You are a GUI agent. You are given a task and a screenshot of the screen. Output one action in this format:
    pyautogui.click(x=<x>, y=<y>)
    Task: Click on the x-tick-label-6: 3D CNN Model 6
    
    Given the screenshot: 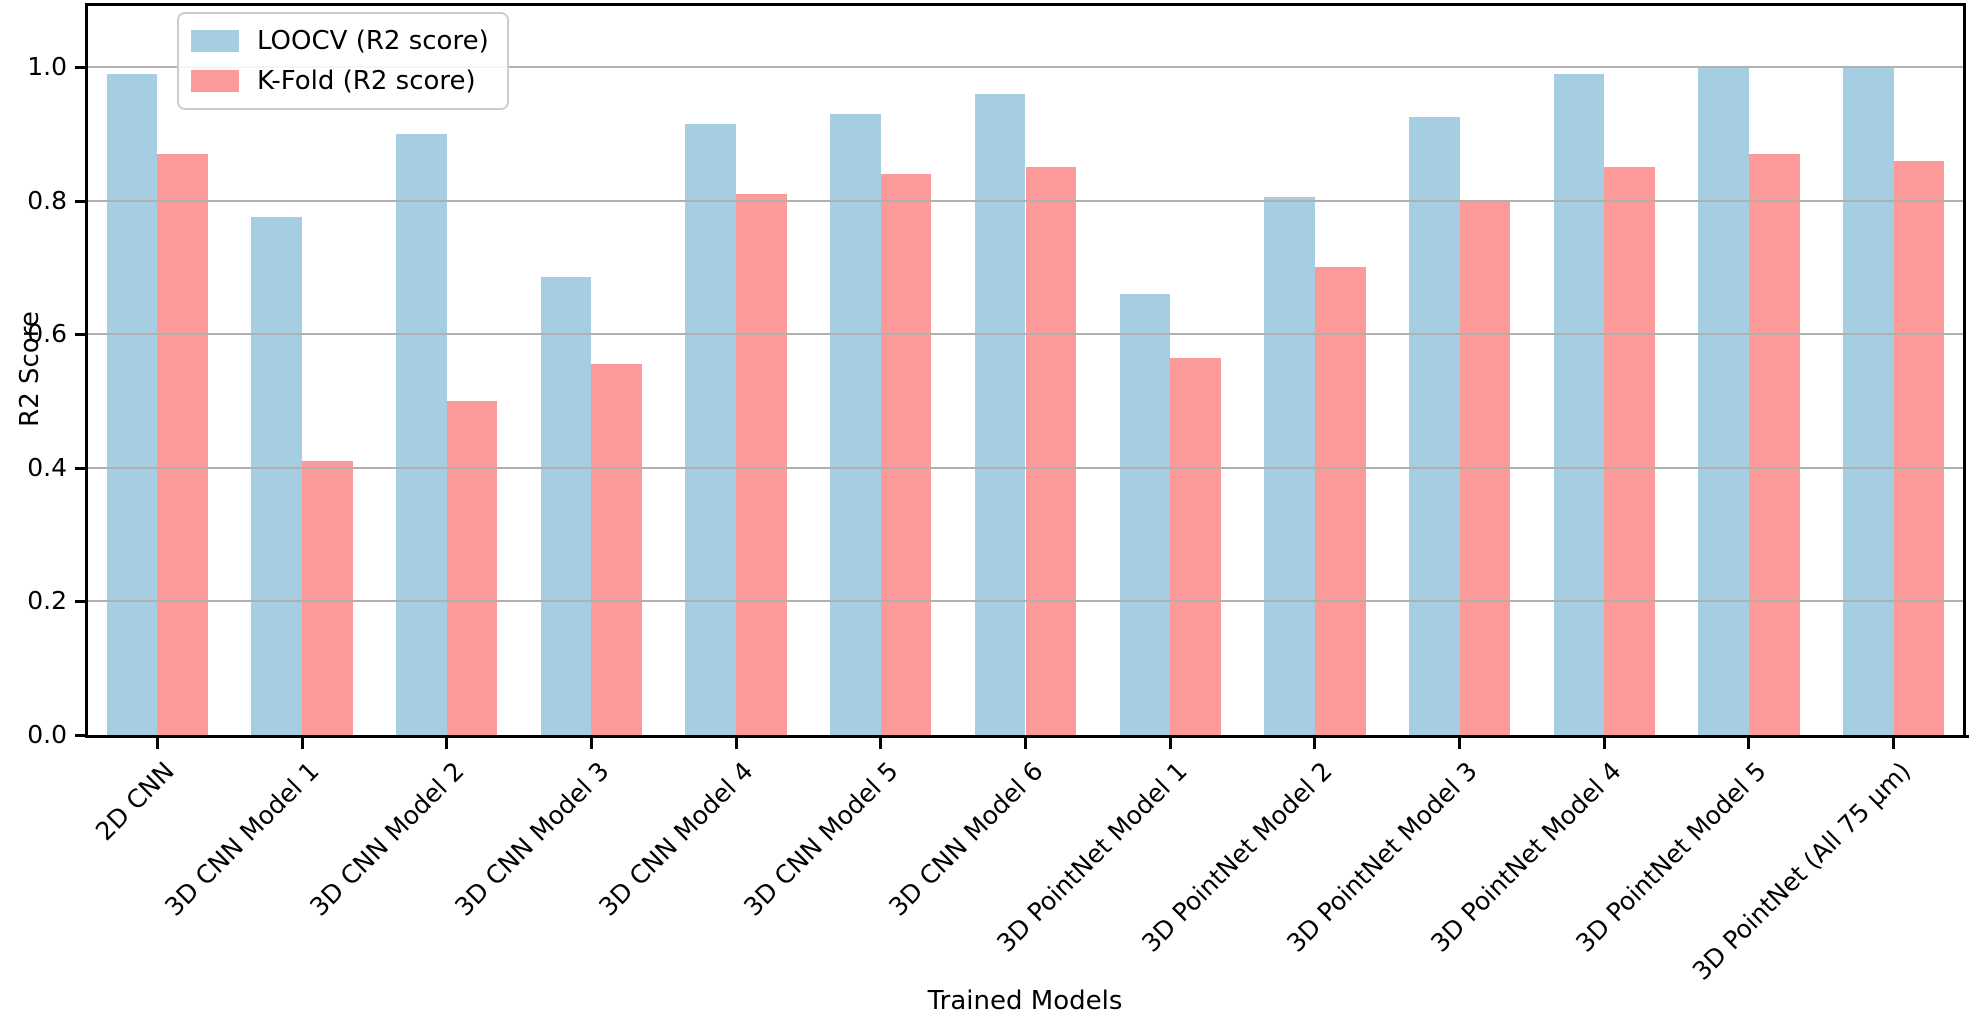 What is the action you would take?
    pyautogui.click(x=965, y=839)
    